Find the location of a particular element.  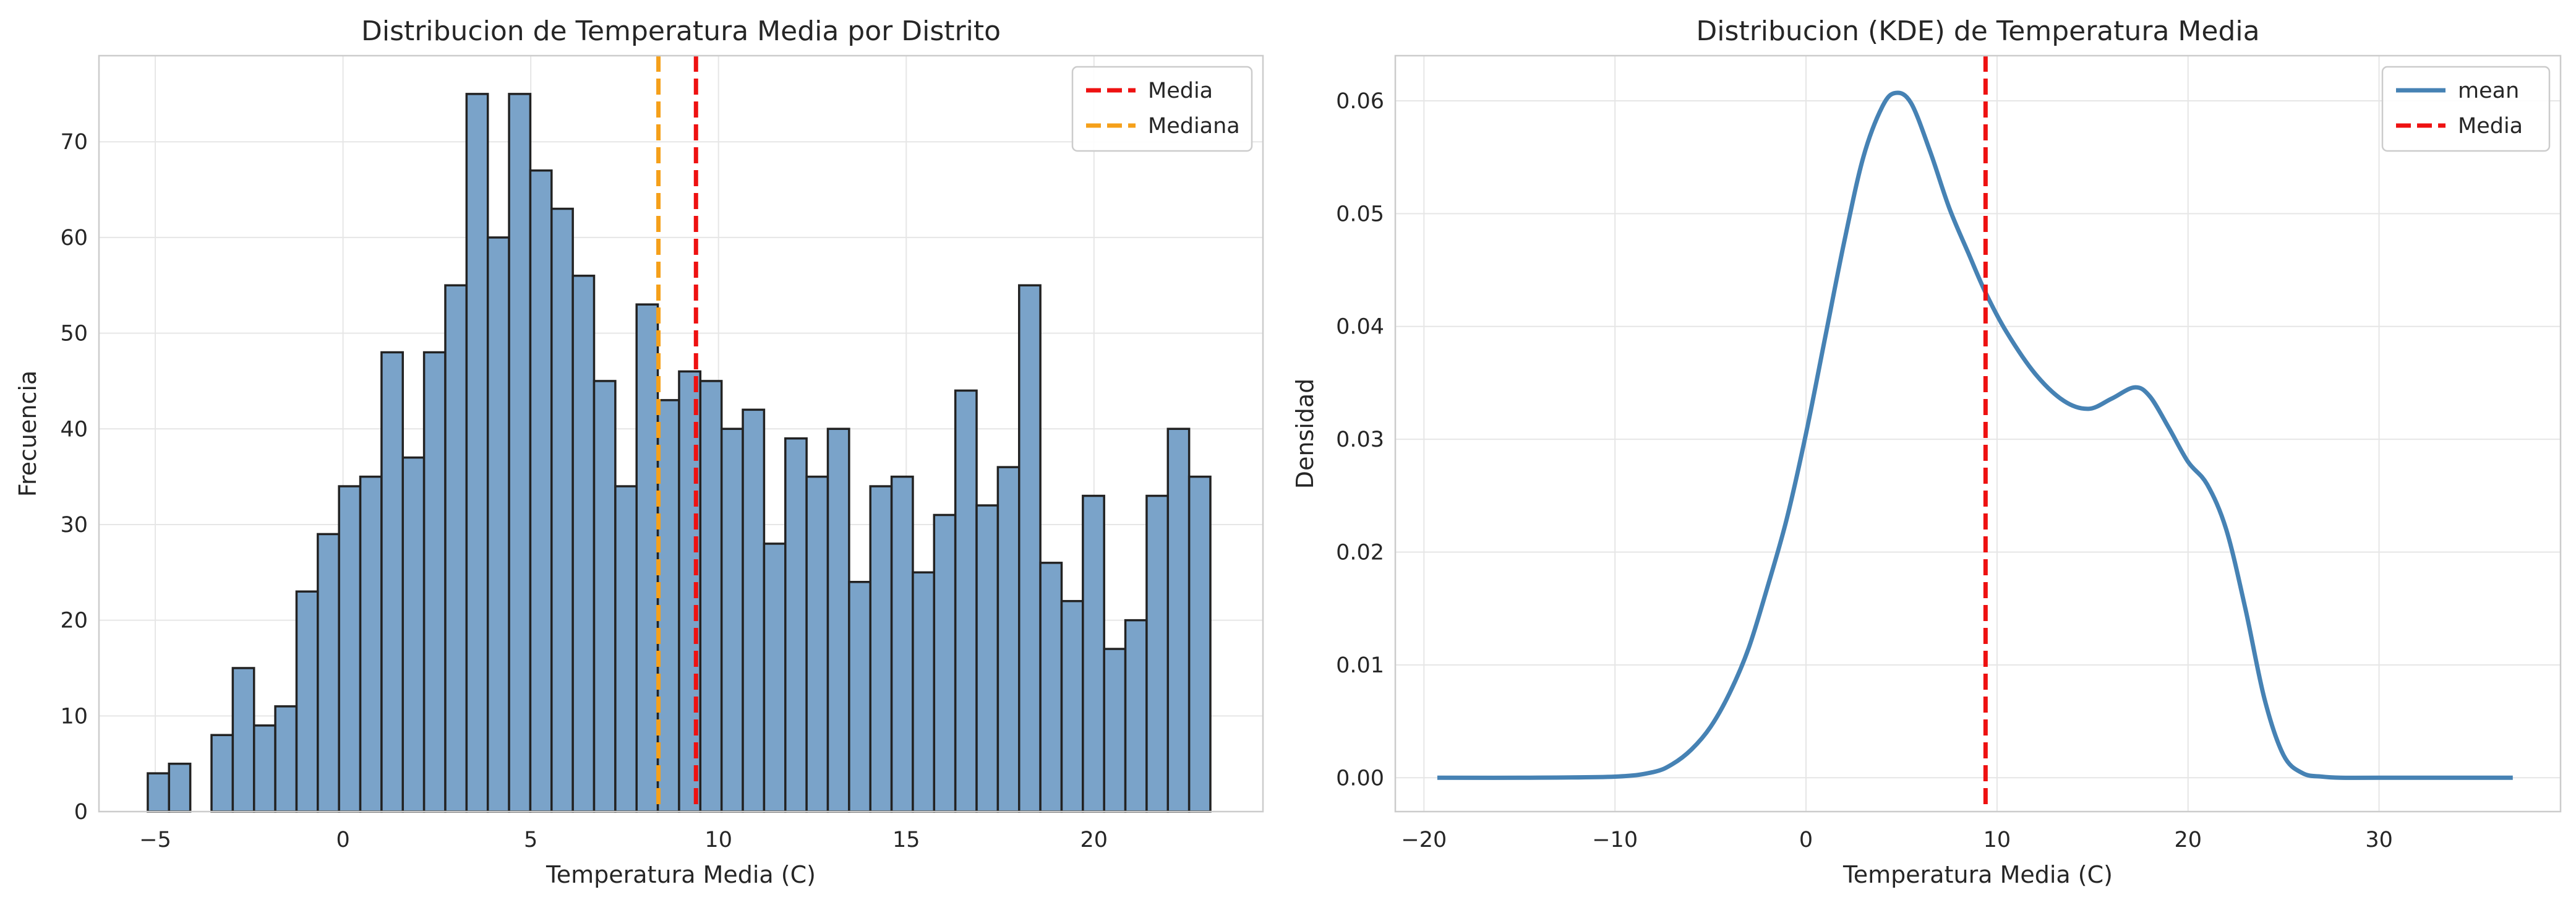

x-tick-label: −10 is located at coordinates (1615, 840).